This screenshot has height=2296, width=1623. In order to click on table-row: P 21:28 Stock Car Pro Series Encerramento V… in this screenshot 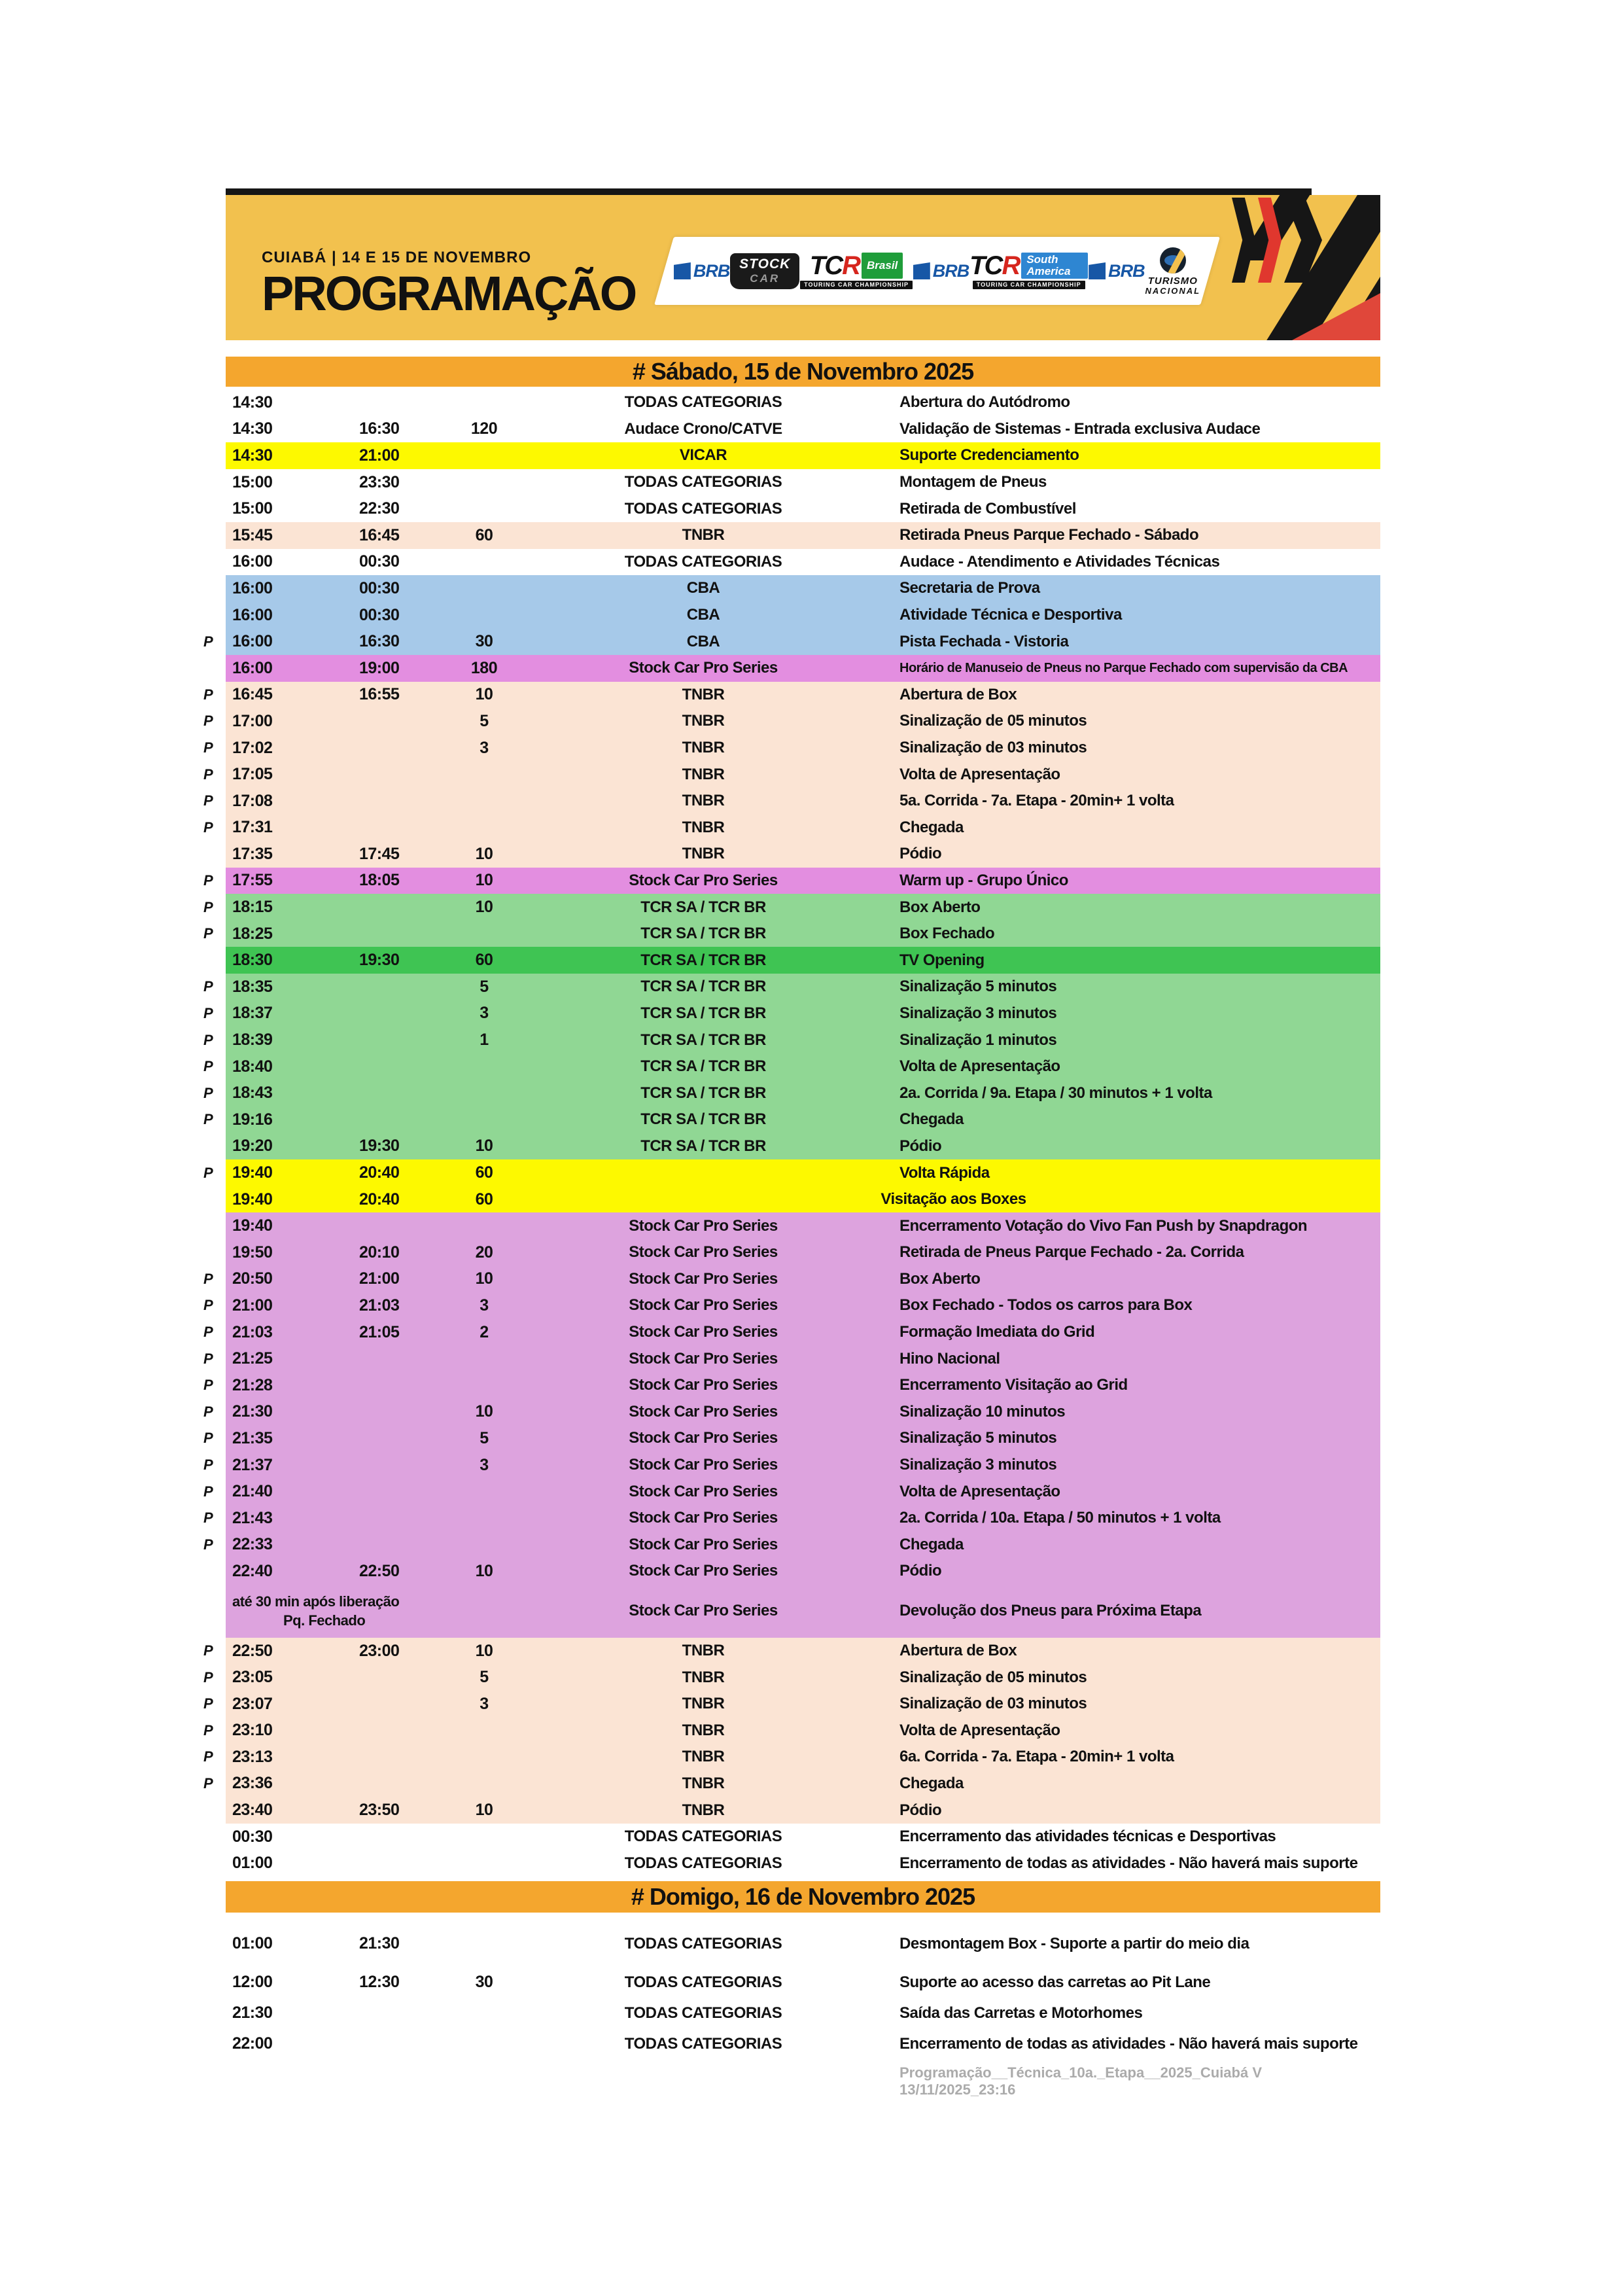, I will do `click(792, 1385)`.